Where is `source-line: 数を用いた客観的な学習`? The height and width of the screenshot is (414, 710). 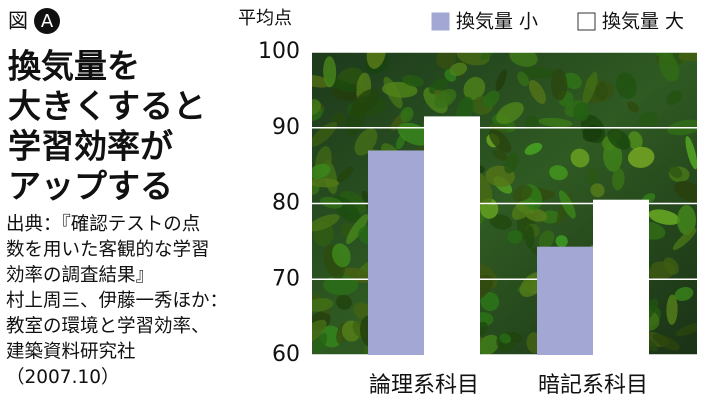
source-line: 数を用いた客観的な学習 is located at coordinates (108, 250).